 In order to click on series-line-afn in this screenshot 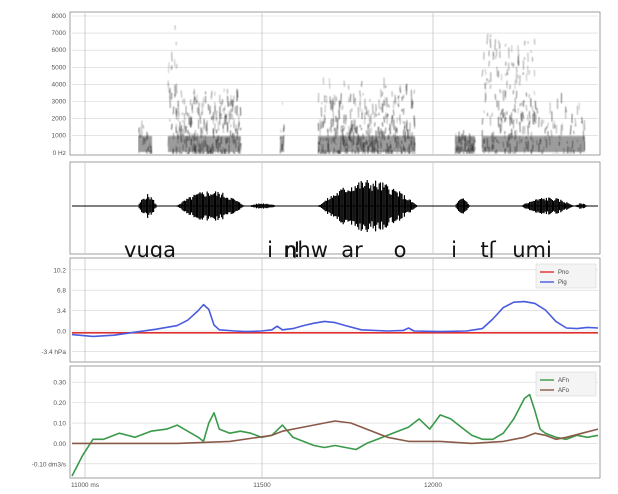, I will do `click(335, 435)`.